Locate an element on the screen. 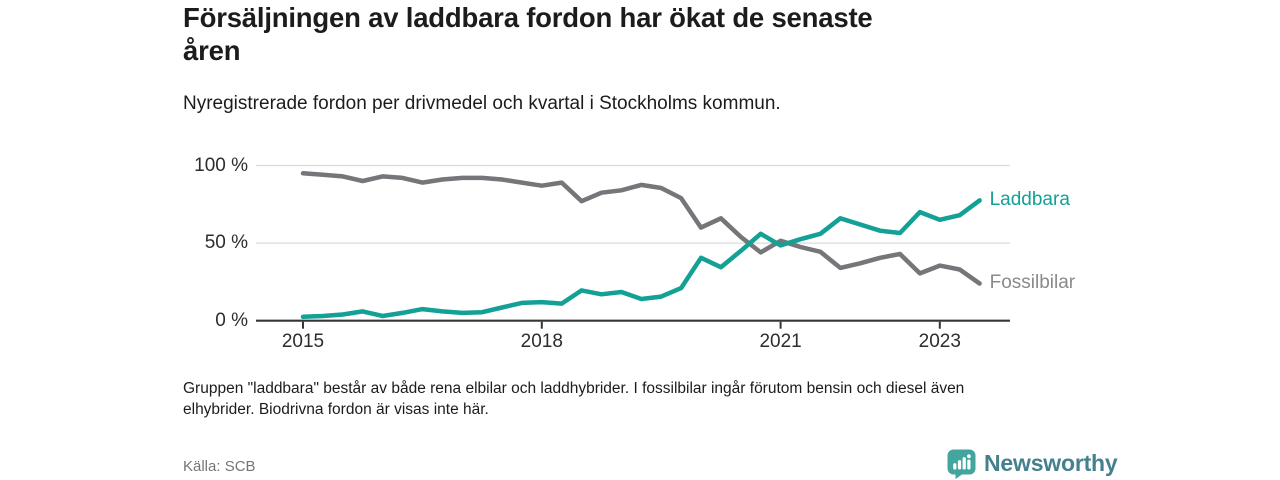 This screenshot has width=1280, height=480. series-label-fossilbilar: Fossilbilar is located at coordinates (1032, 283).